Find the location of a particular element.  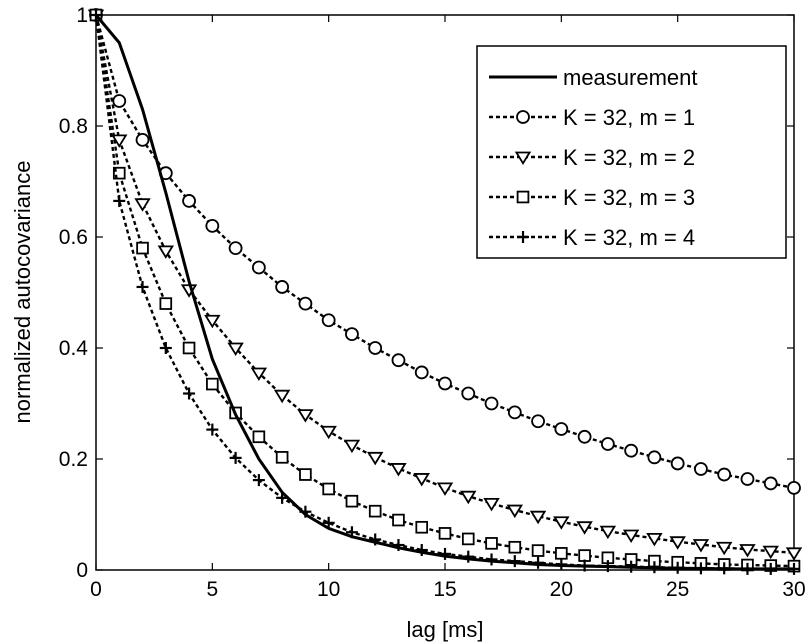

x-tick-label: 0 is located at coordinates (96, 589).